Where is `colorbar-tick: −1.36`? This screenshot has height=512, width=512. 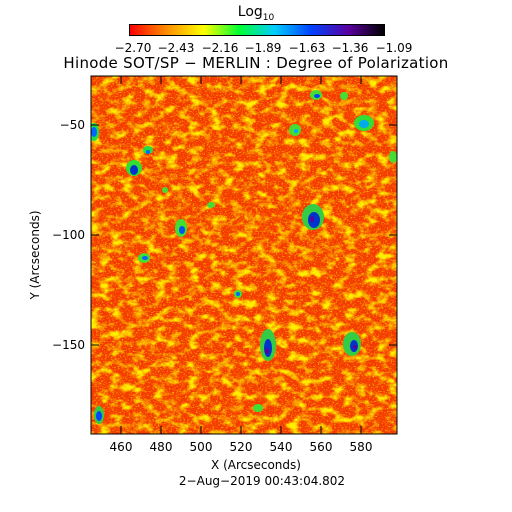 colorbar-tick: −1.36 is located at coordinates (350, 48).